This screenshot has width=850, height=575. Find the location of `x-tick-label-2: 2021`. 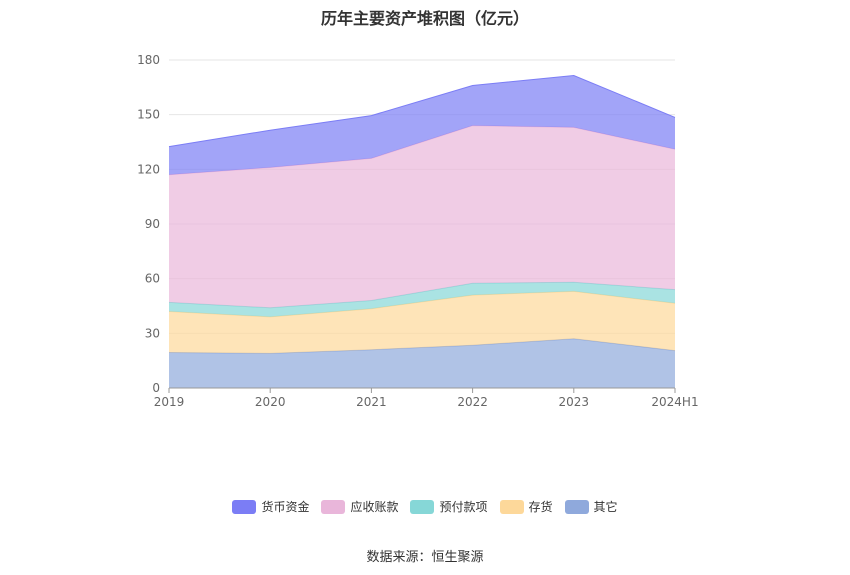

x-tick-label-2: 2021 is located at coordinates (371, 402).